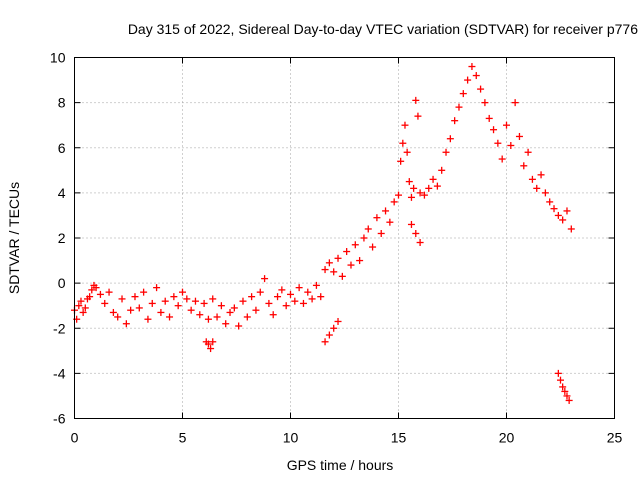  What do you see at coordinates (615, 438) in the screenshot?
I see `x-tick-label: 25` at bounding box center [615, 438].